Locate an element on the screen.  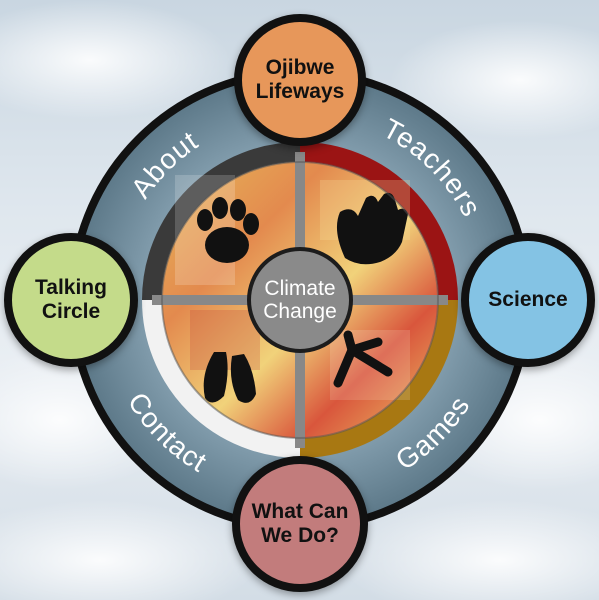
about-arc is located at coordinates (221, 221).